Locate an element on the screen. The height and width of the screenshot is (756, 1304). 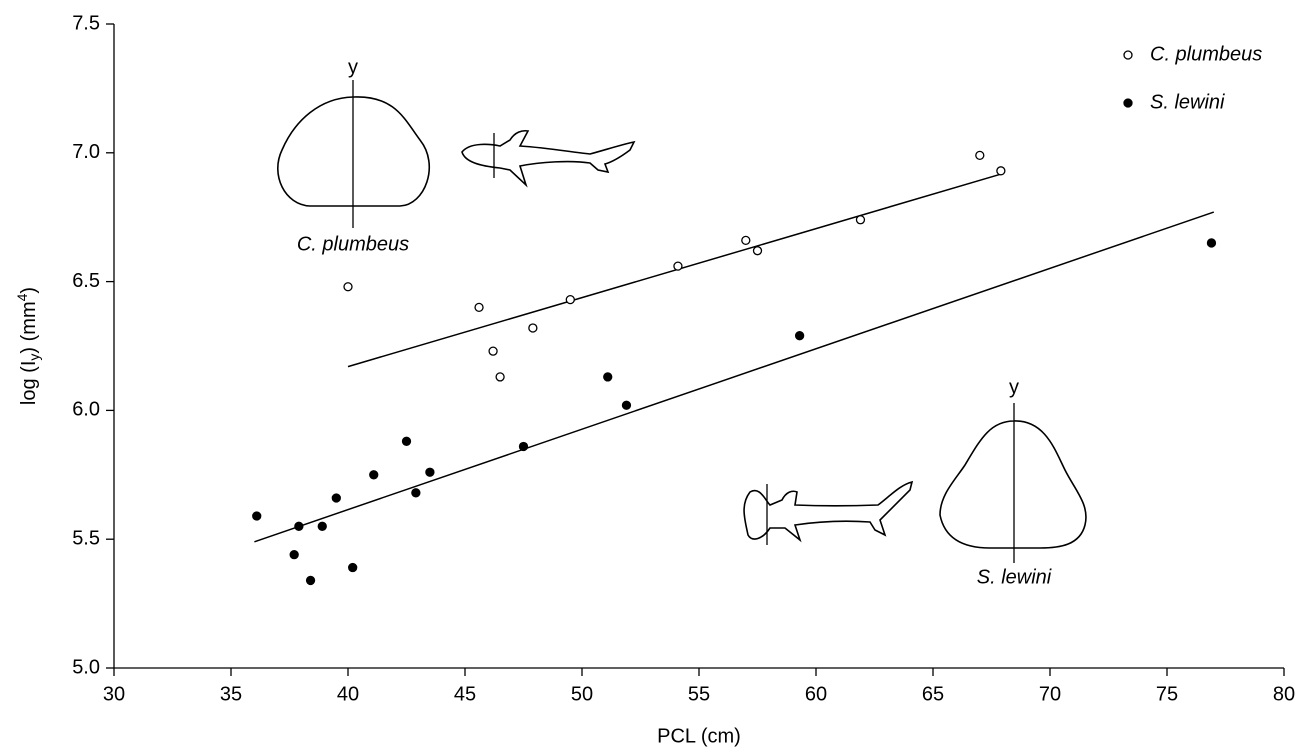
y-axis-label-part: y is located at coordinates (34, 357).